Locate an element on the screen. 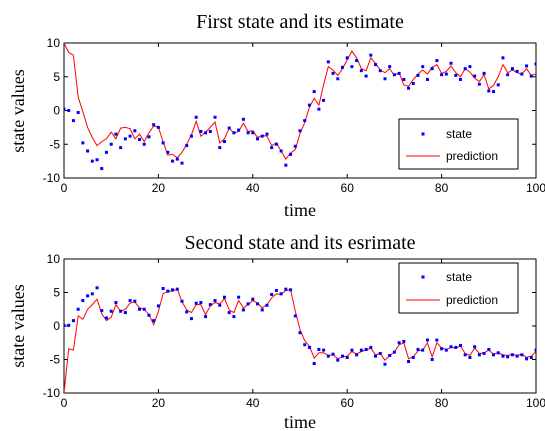 Image resolution: width=545 pixels, height=431 pixels. y-tick-label: -5 is located at coordinates (54, 144).